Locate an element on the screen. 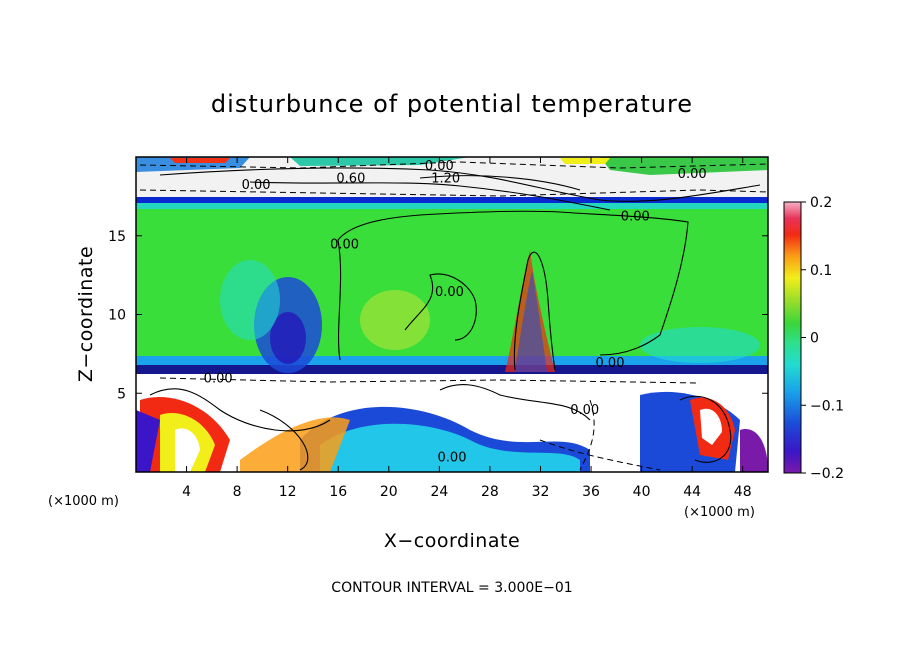 The height and width of the screenshot is (654, 904). negative-anomaly-core is located at coordinates (288, 338).